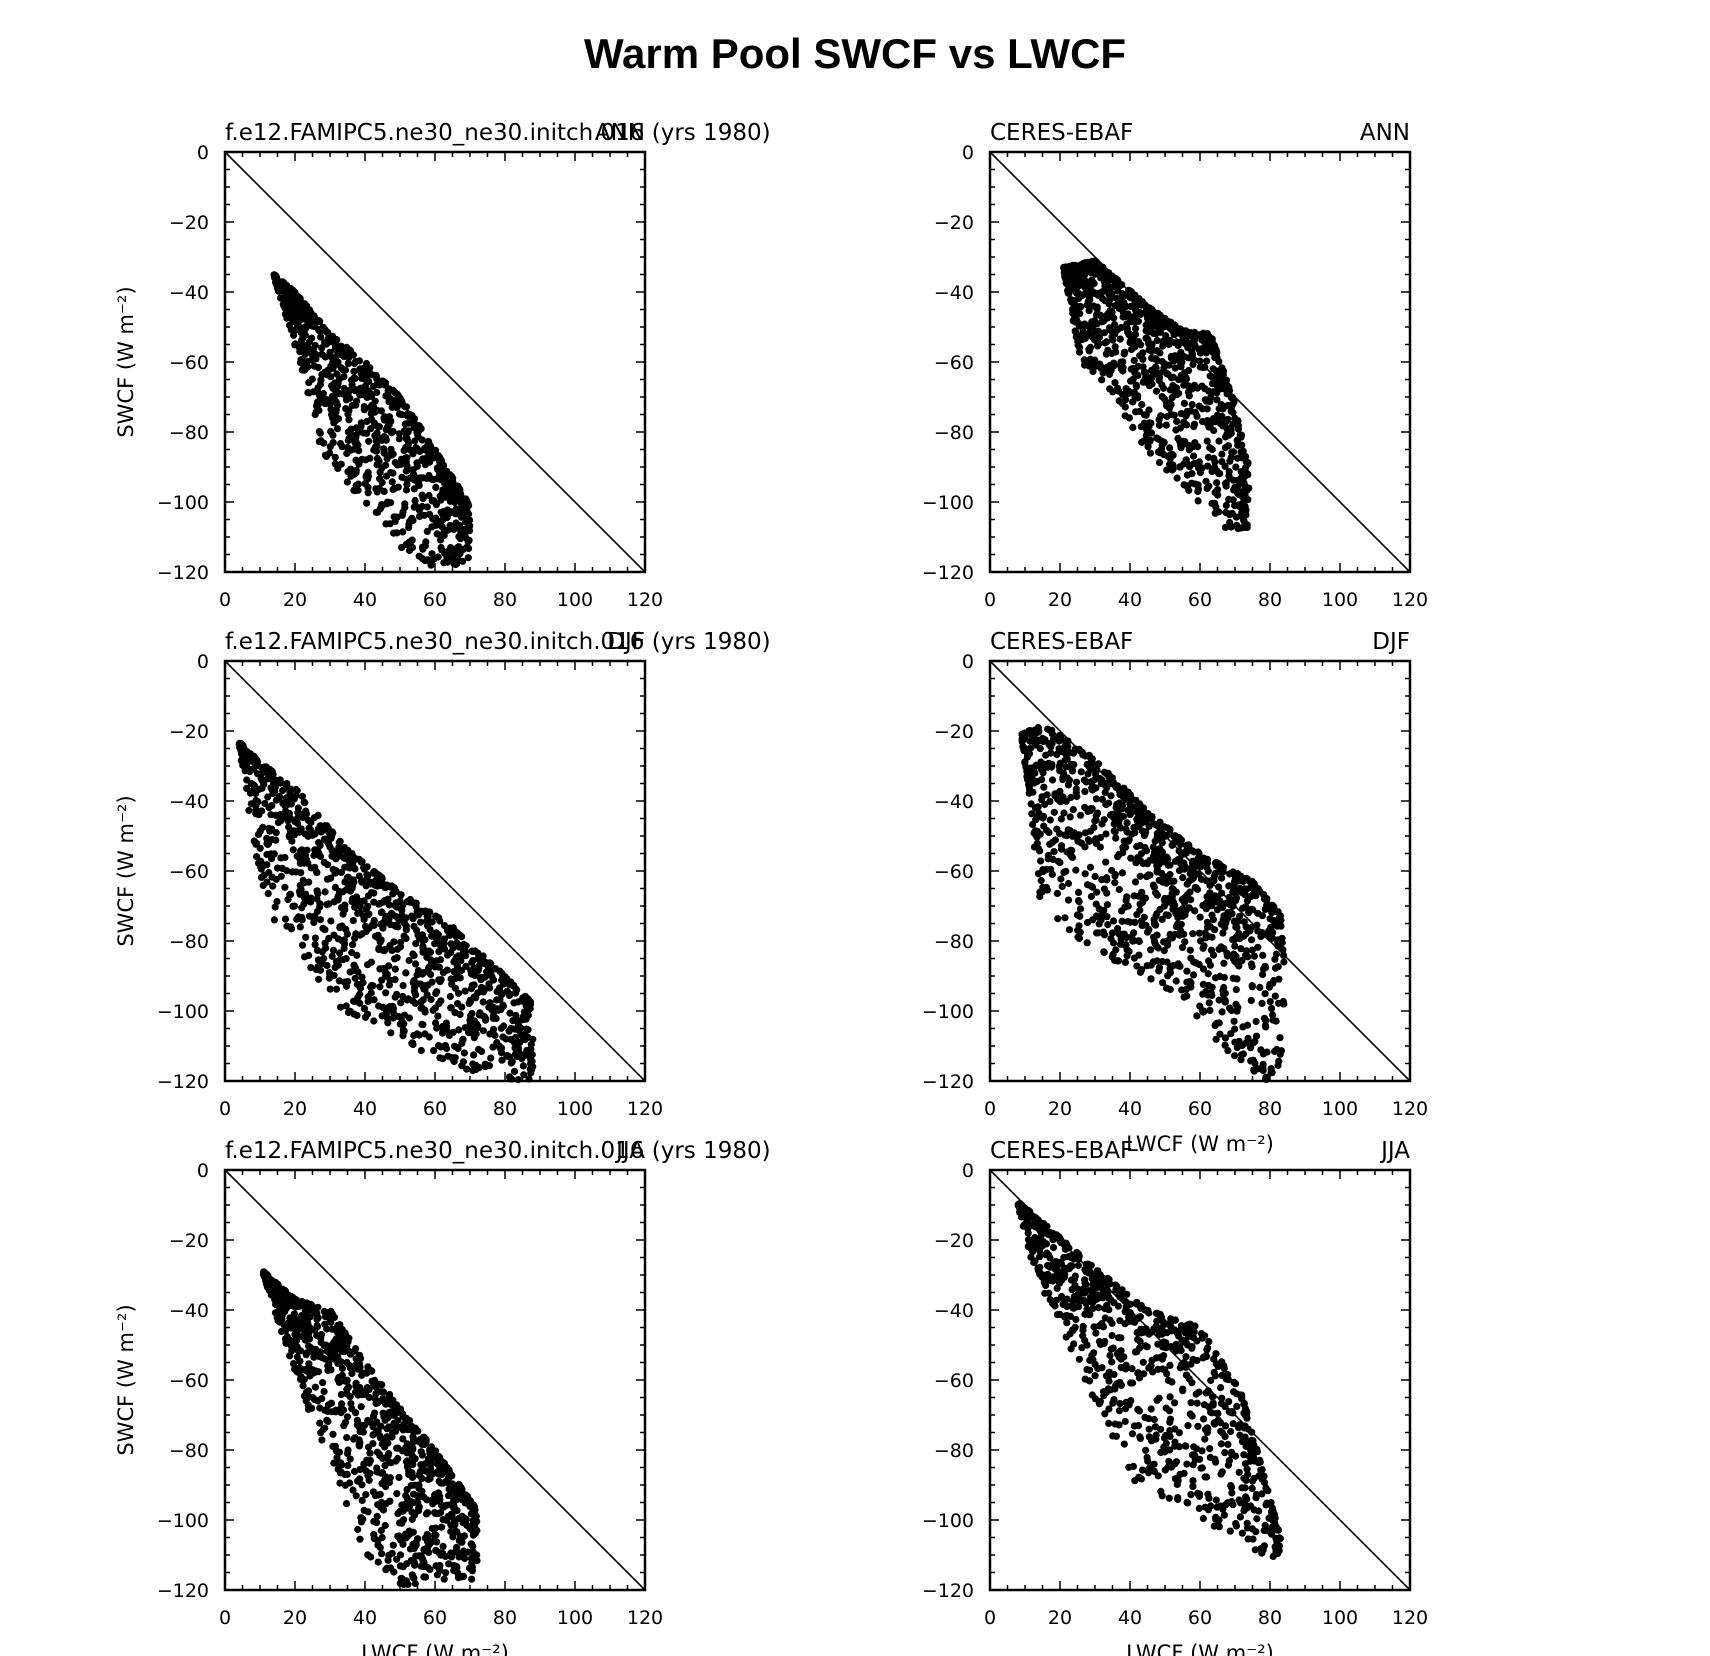 This screenshot has width=1710, height=1656. Describe the element at coordinates (295, 1109) in the screenshot. I see `x-tick-label: 20` at that location.